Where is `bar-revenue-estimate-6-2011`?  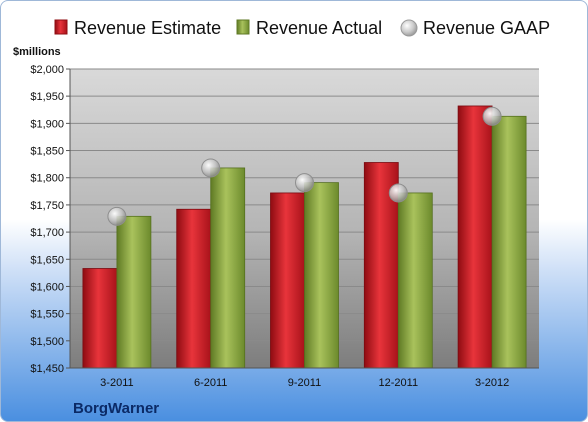 bar-revenue-estimate-6-2011 is located at coordinates (194, 288).